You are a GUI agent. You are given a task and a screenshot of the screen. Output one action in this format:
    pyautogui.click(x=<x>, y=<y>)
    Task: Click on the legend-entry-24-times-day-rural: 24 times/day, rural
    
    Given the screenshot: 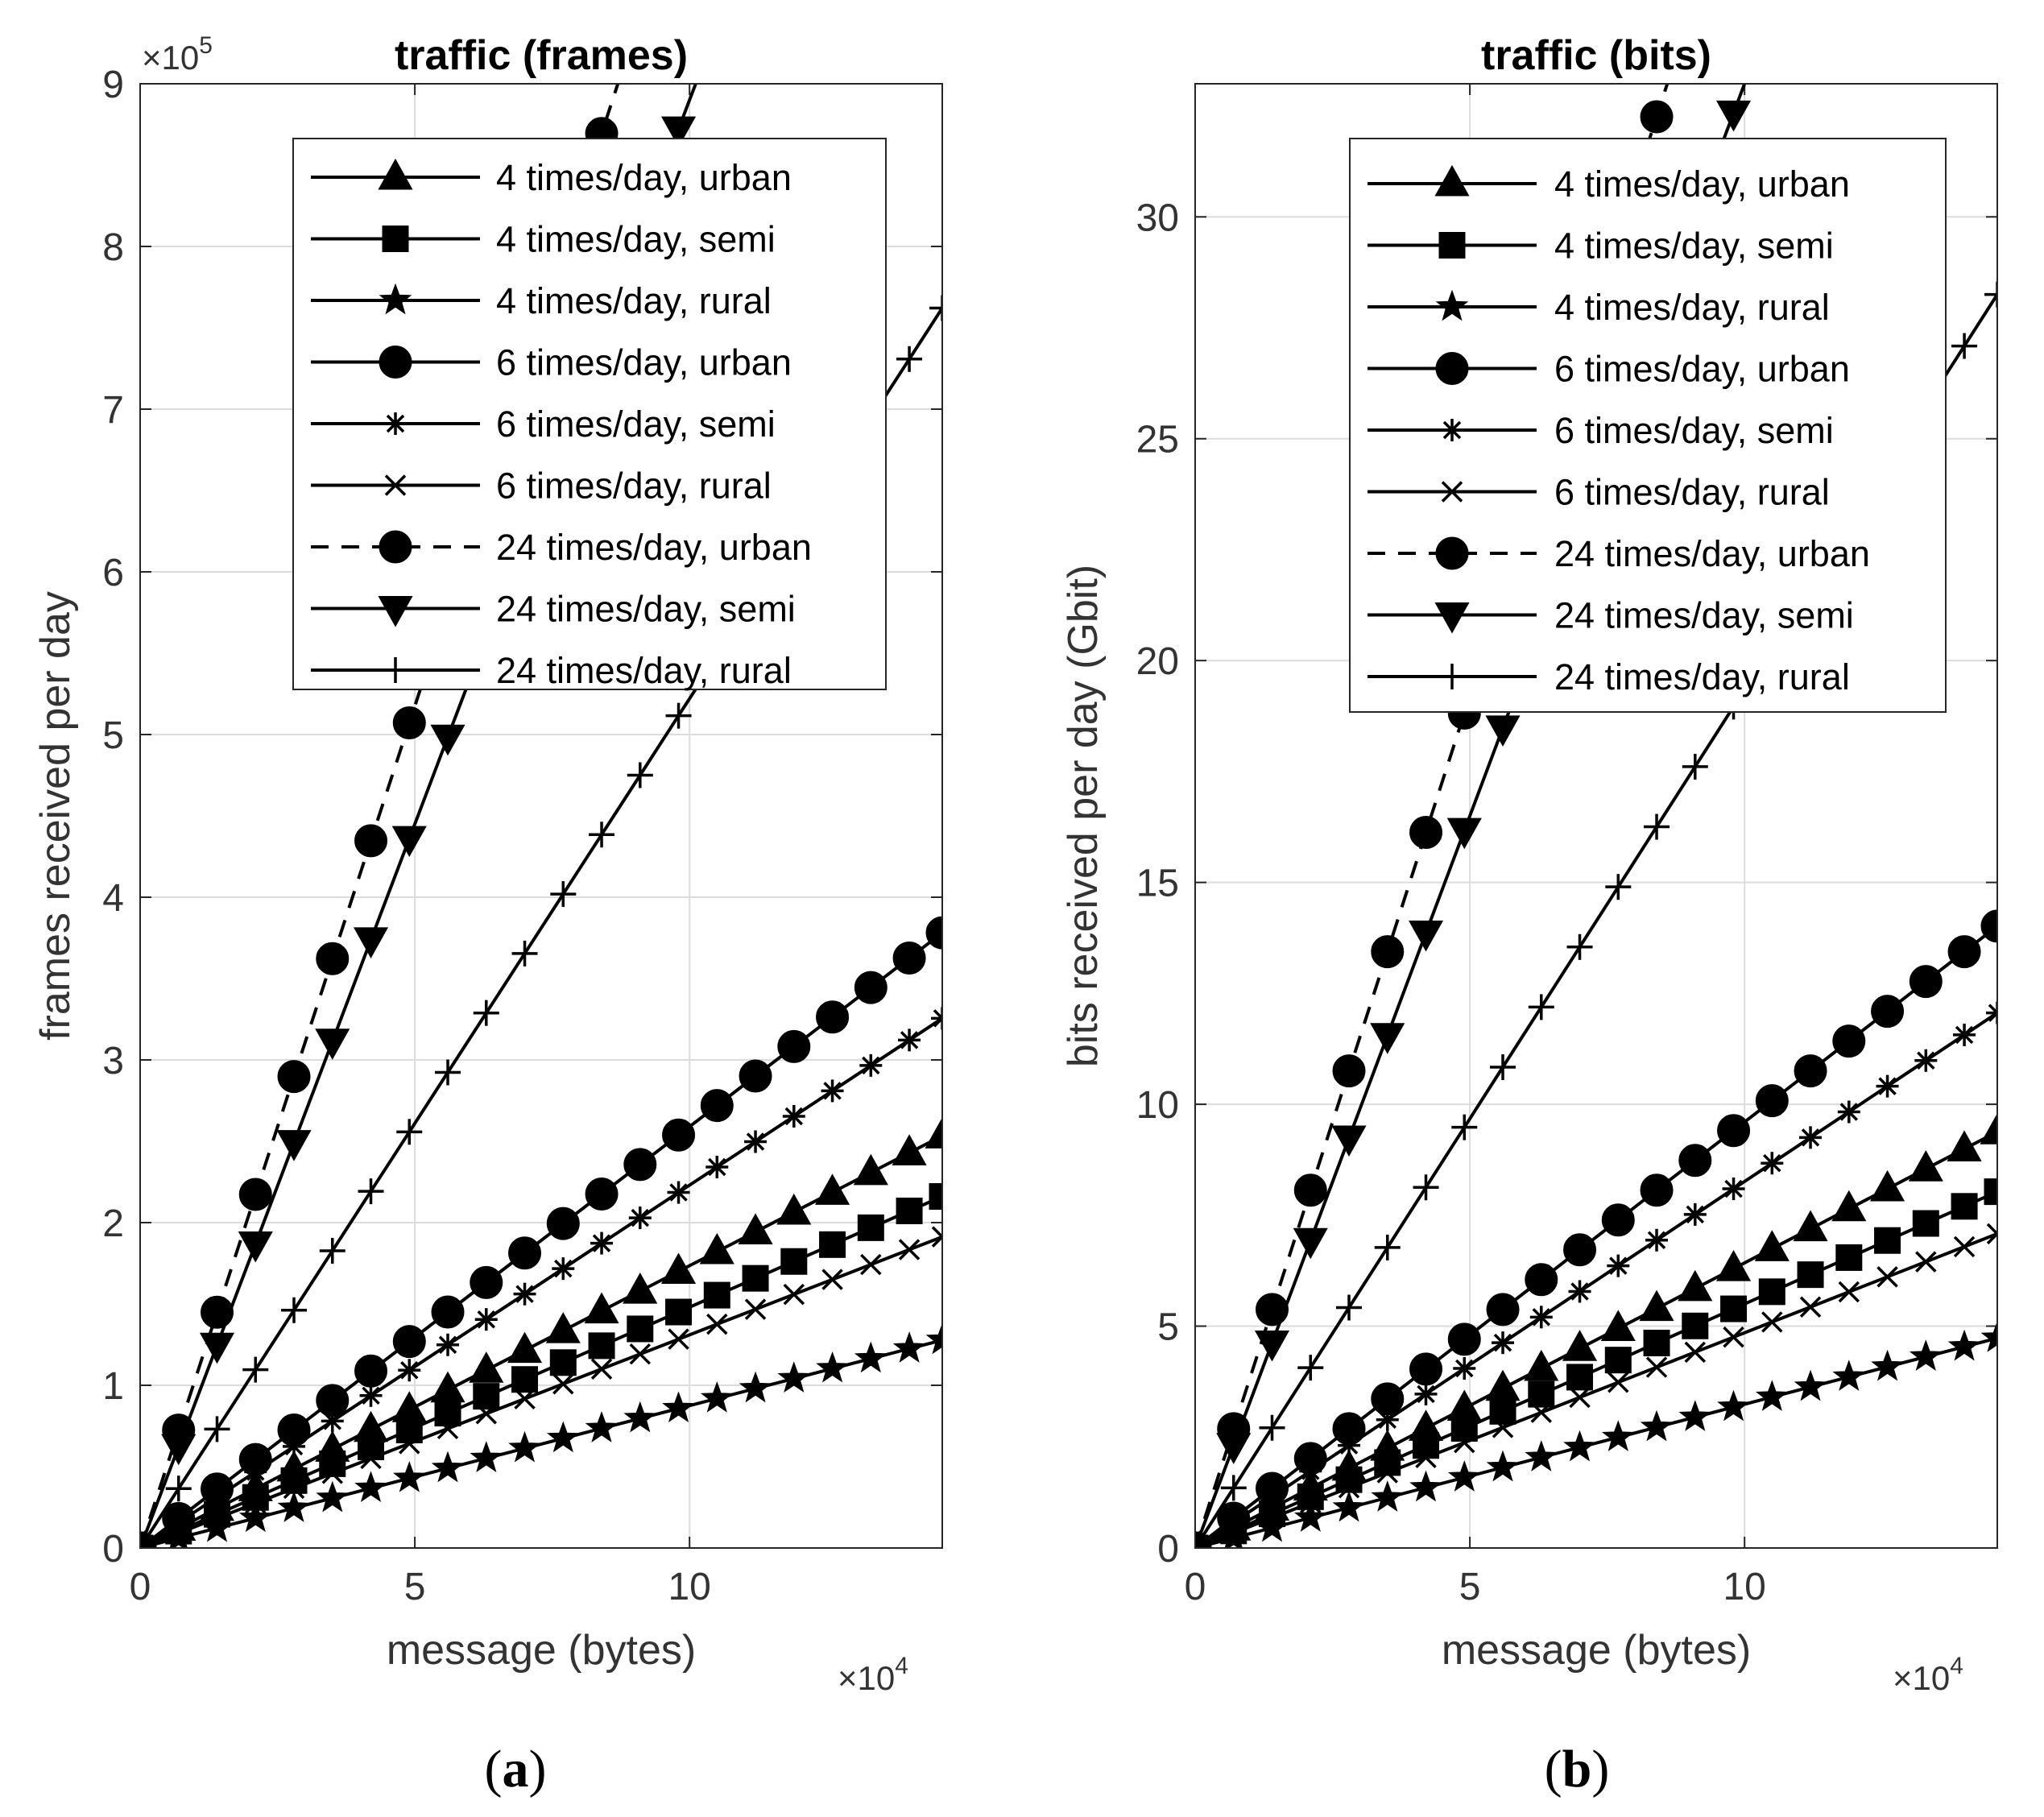 What is the action you would take?
    pyautogui.click(x=1609, y=677)
    